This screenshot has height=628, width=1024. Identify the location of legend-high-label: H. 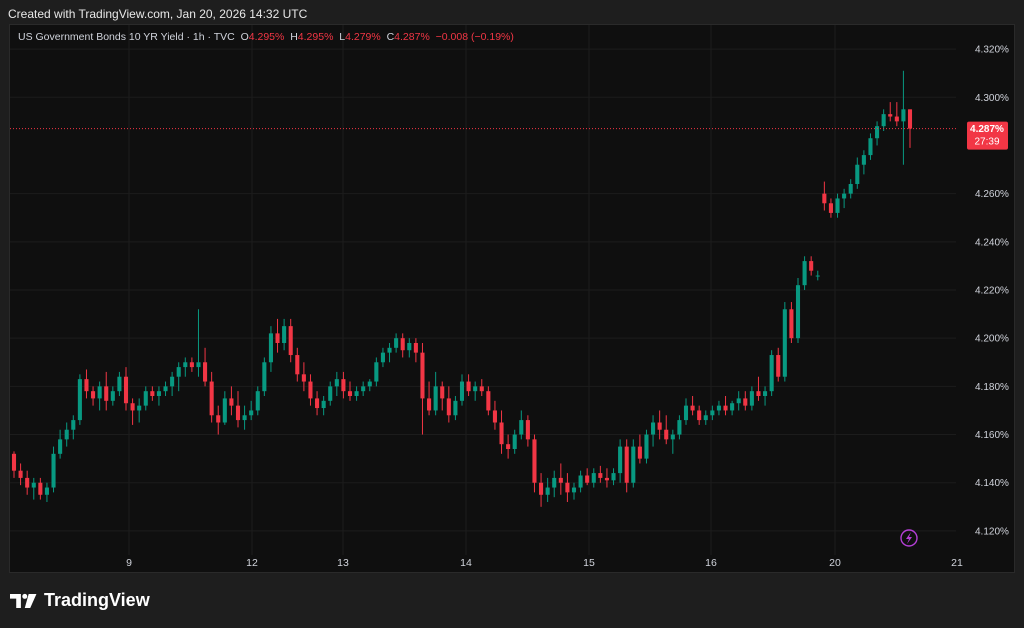
(294, 37).